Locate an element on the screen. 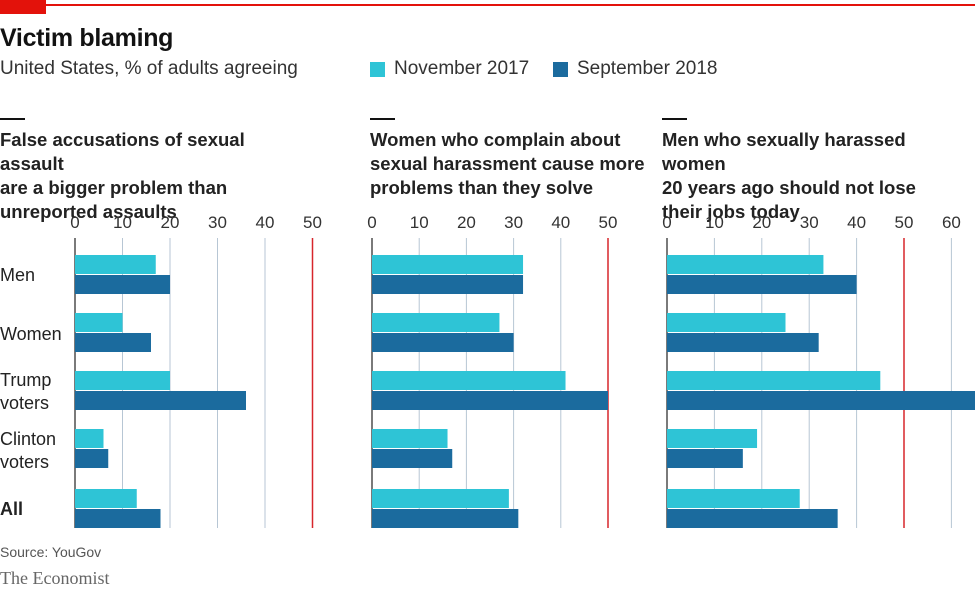  category-label-line: All is located at coordinates (12, 509).